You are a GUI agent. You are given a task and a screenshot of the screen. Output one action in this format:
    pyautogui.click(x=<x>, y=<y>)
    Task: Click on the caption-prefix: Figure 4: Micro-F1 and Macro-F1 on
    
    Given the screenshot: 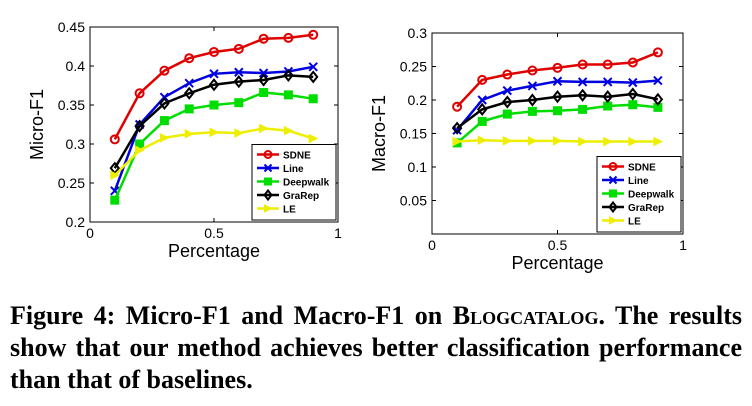 What is the action you would take?
    pyautogui.click(x=231, y=315)
    